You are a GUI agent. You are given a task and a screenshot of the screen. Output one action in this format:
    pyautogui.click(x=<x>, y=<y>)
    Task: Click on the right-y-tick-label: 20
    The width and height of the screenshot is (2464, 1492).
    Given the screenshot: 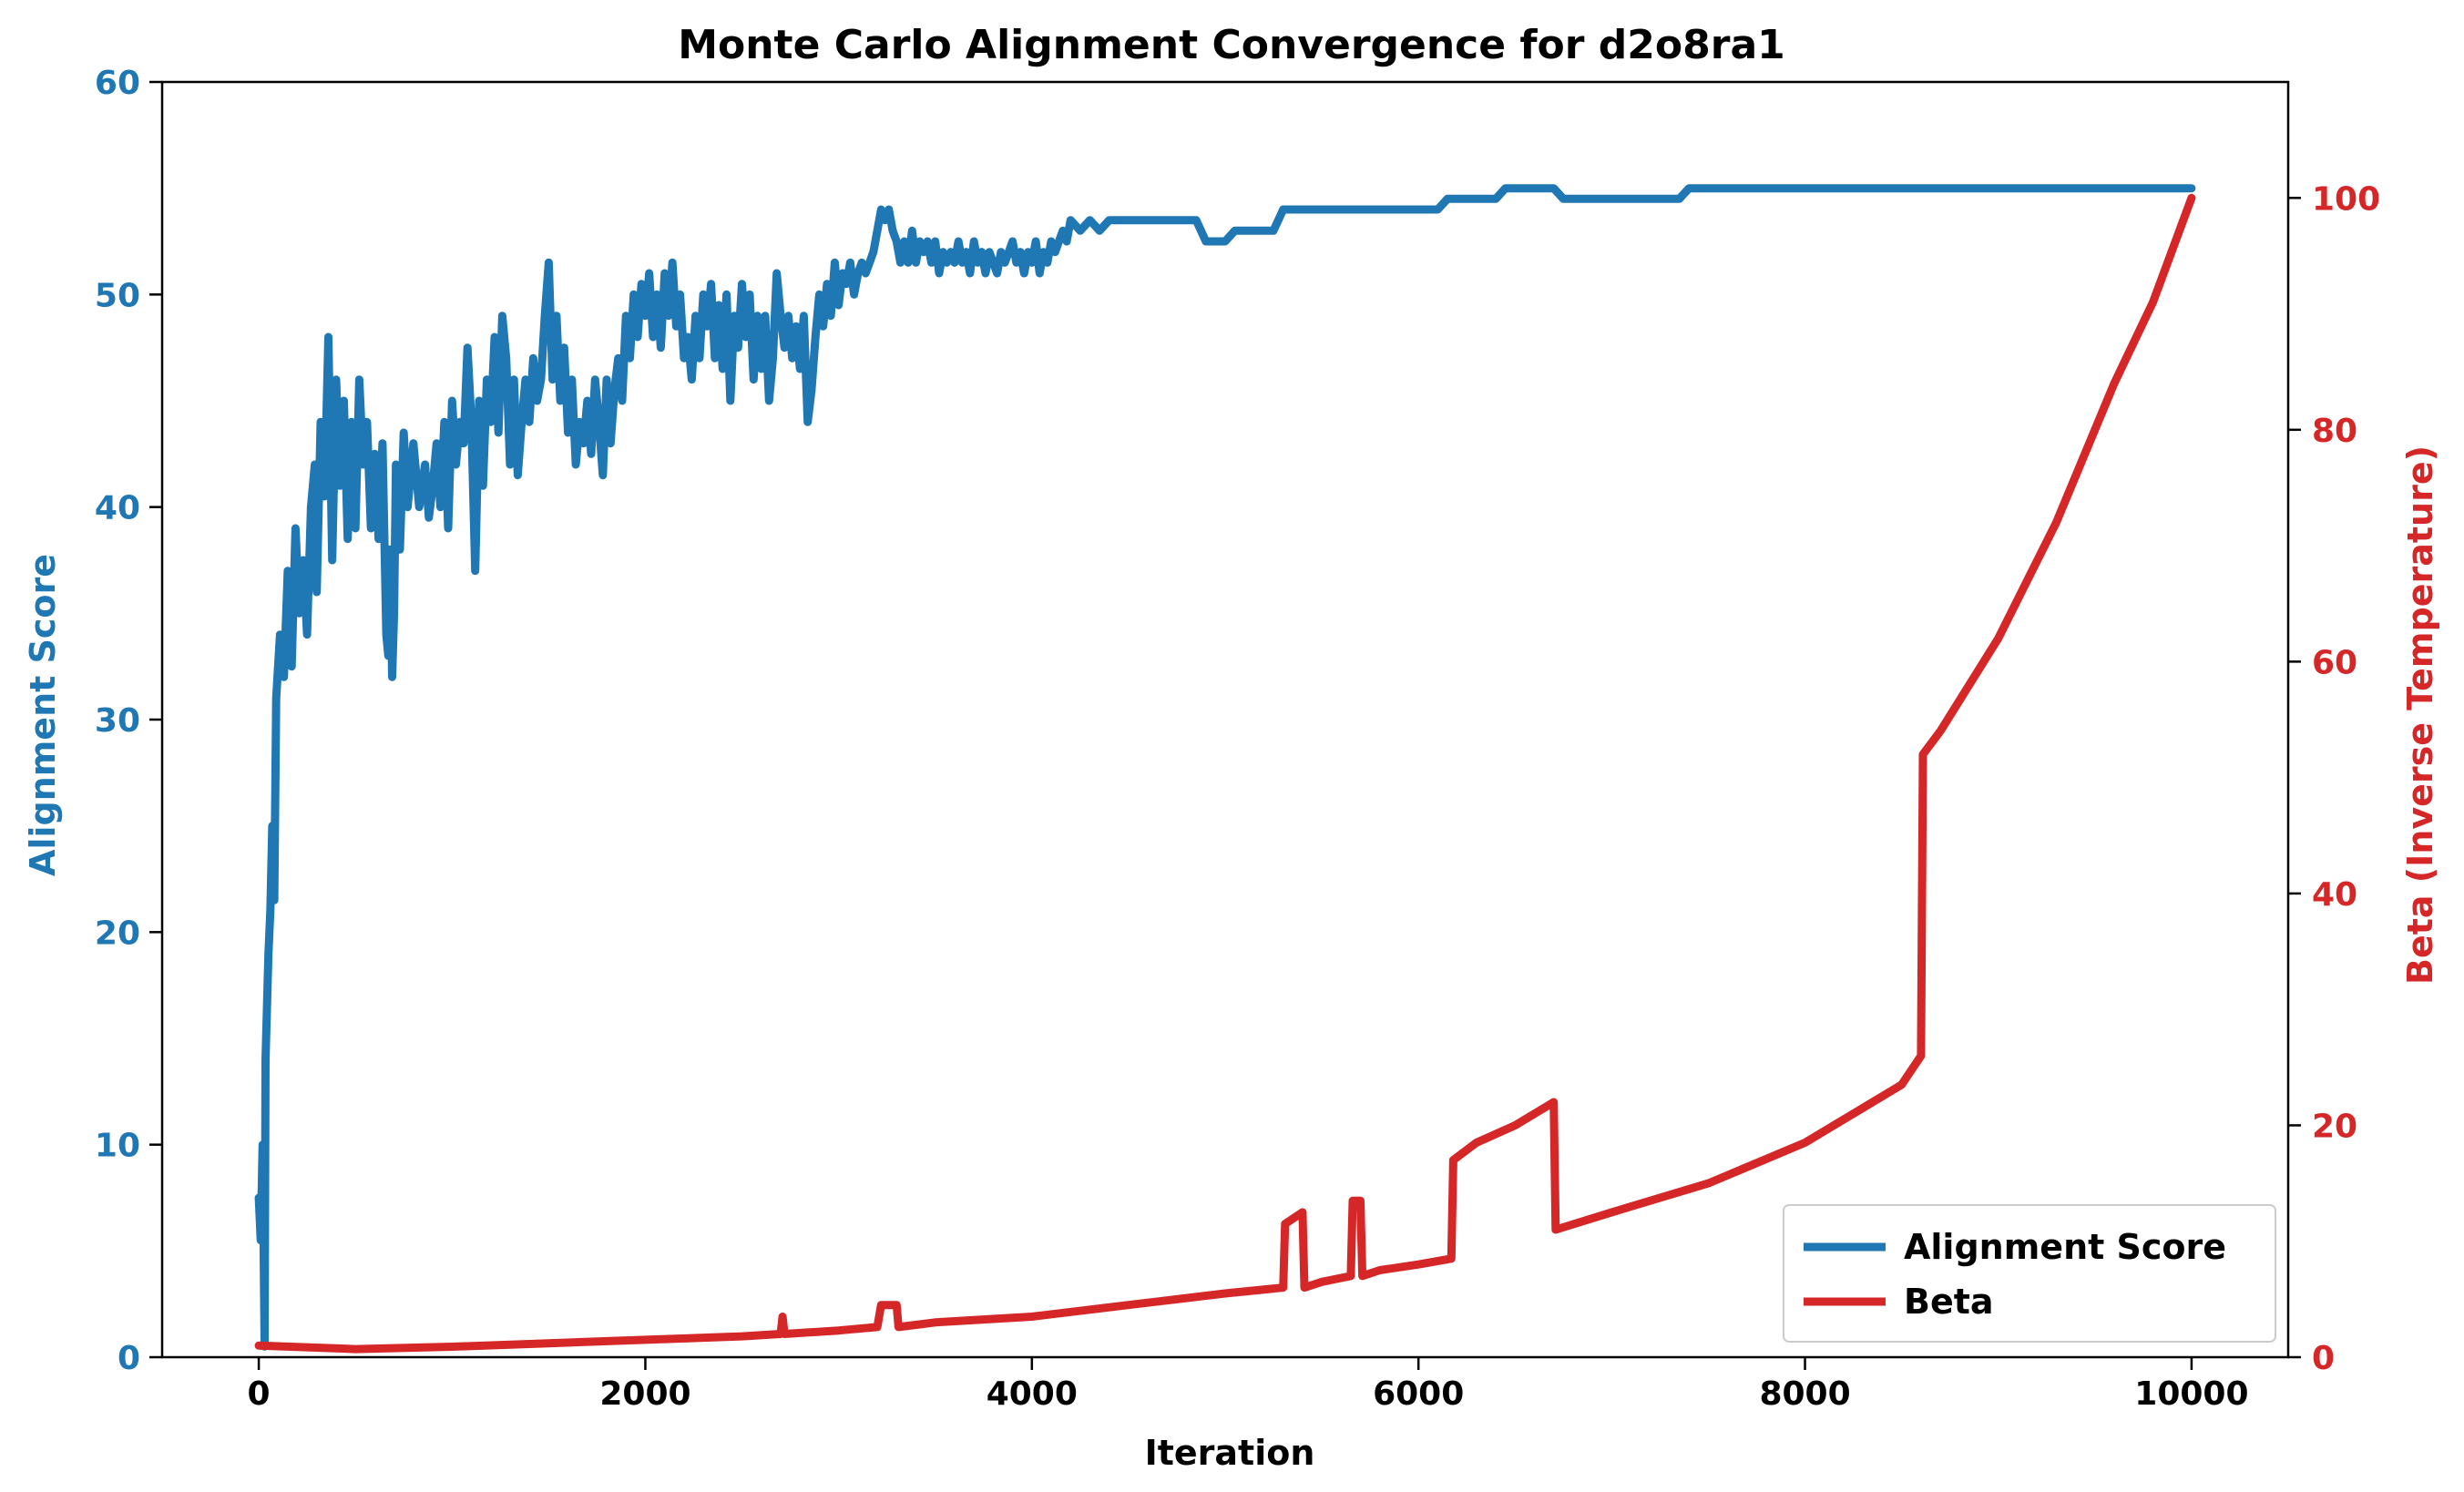 What is the action you would take?
    pyautogui.click(x=2334, y=1126)
    